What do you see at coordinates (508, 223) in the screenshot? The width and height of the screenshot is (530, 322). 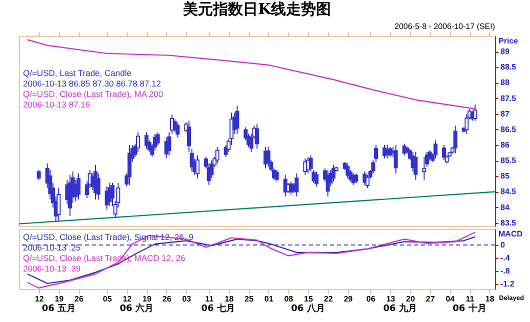 I see `y-tick-label: 83.5` at bounding box center [508, 223].